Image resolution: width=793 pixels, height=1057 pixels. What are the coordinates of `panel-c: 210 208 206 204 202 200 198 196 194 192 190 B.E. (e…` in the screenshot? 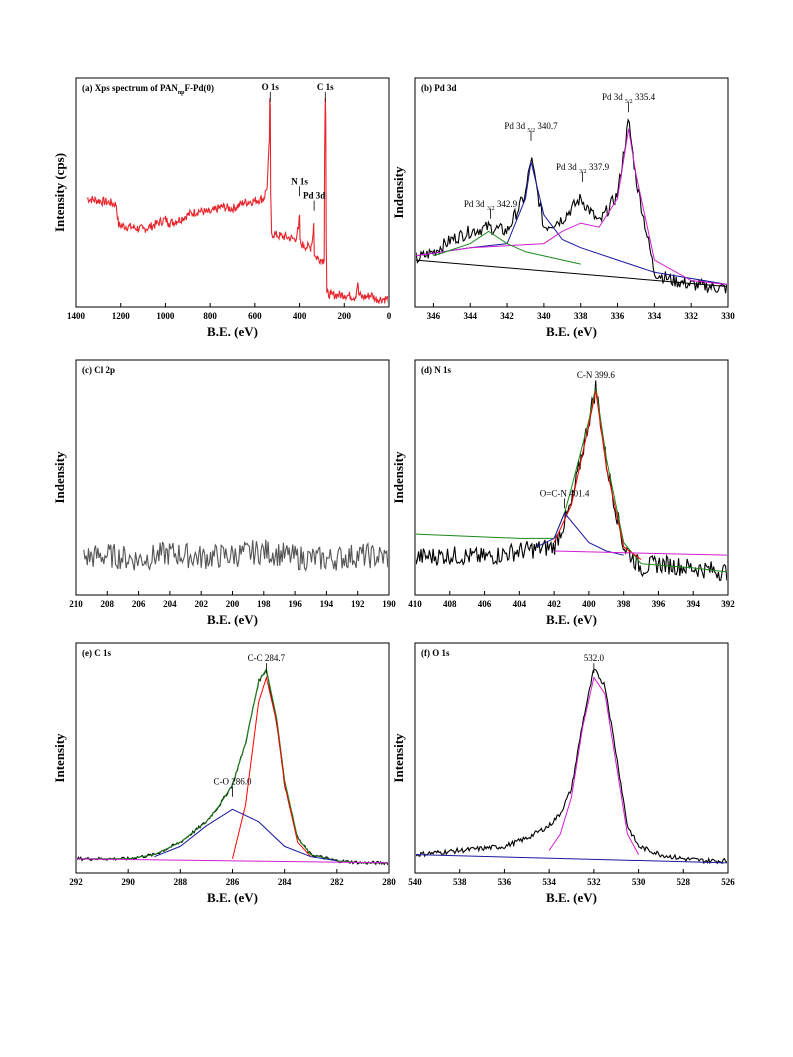 It's located at (224, 493).